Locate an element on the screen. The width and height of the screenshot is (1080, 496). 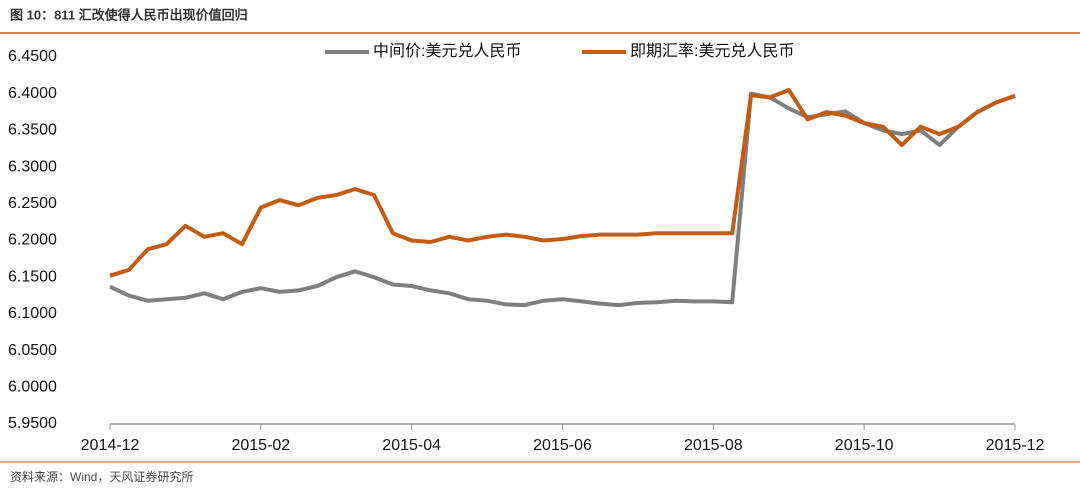
y-tick-label: 5.9500 is located at coordinates (32, 423).